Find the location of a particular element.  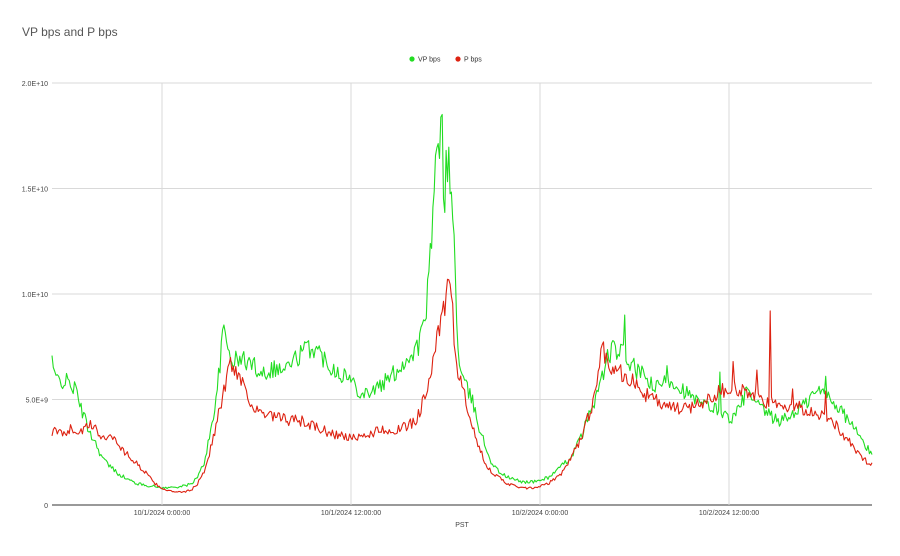

y-tick-label: 2.0E+10 is located at coordinates (35, 84).